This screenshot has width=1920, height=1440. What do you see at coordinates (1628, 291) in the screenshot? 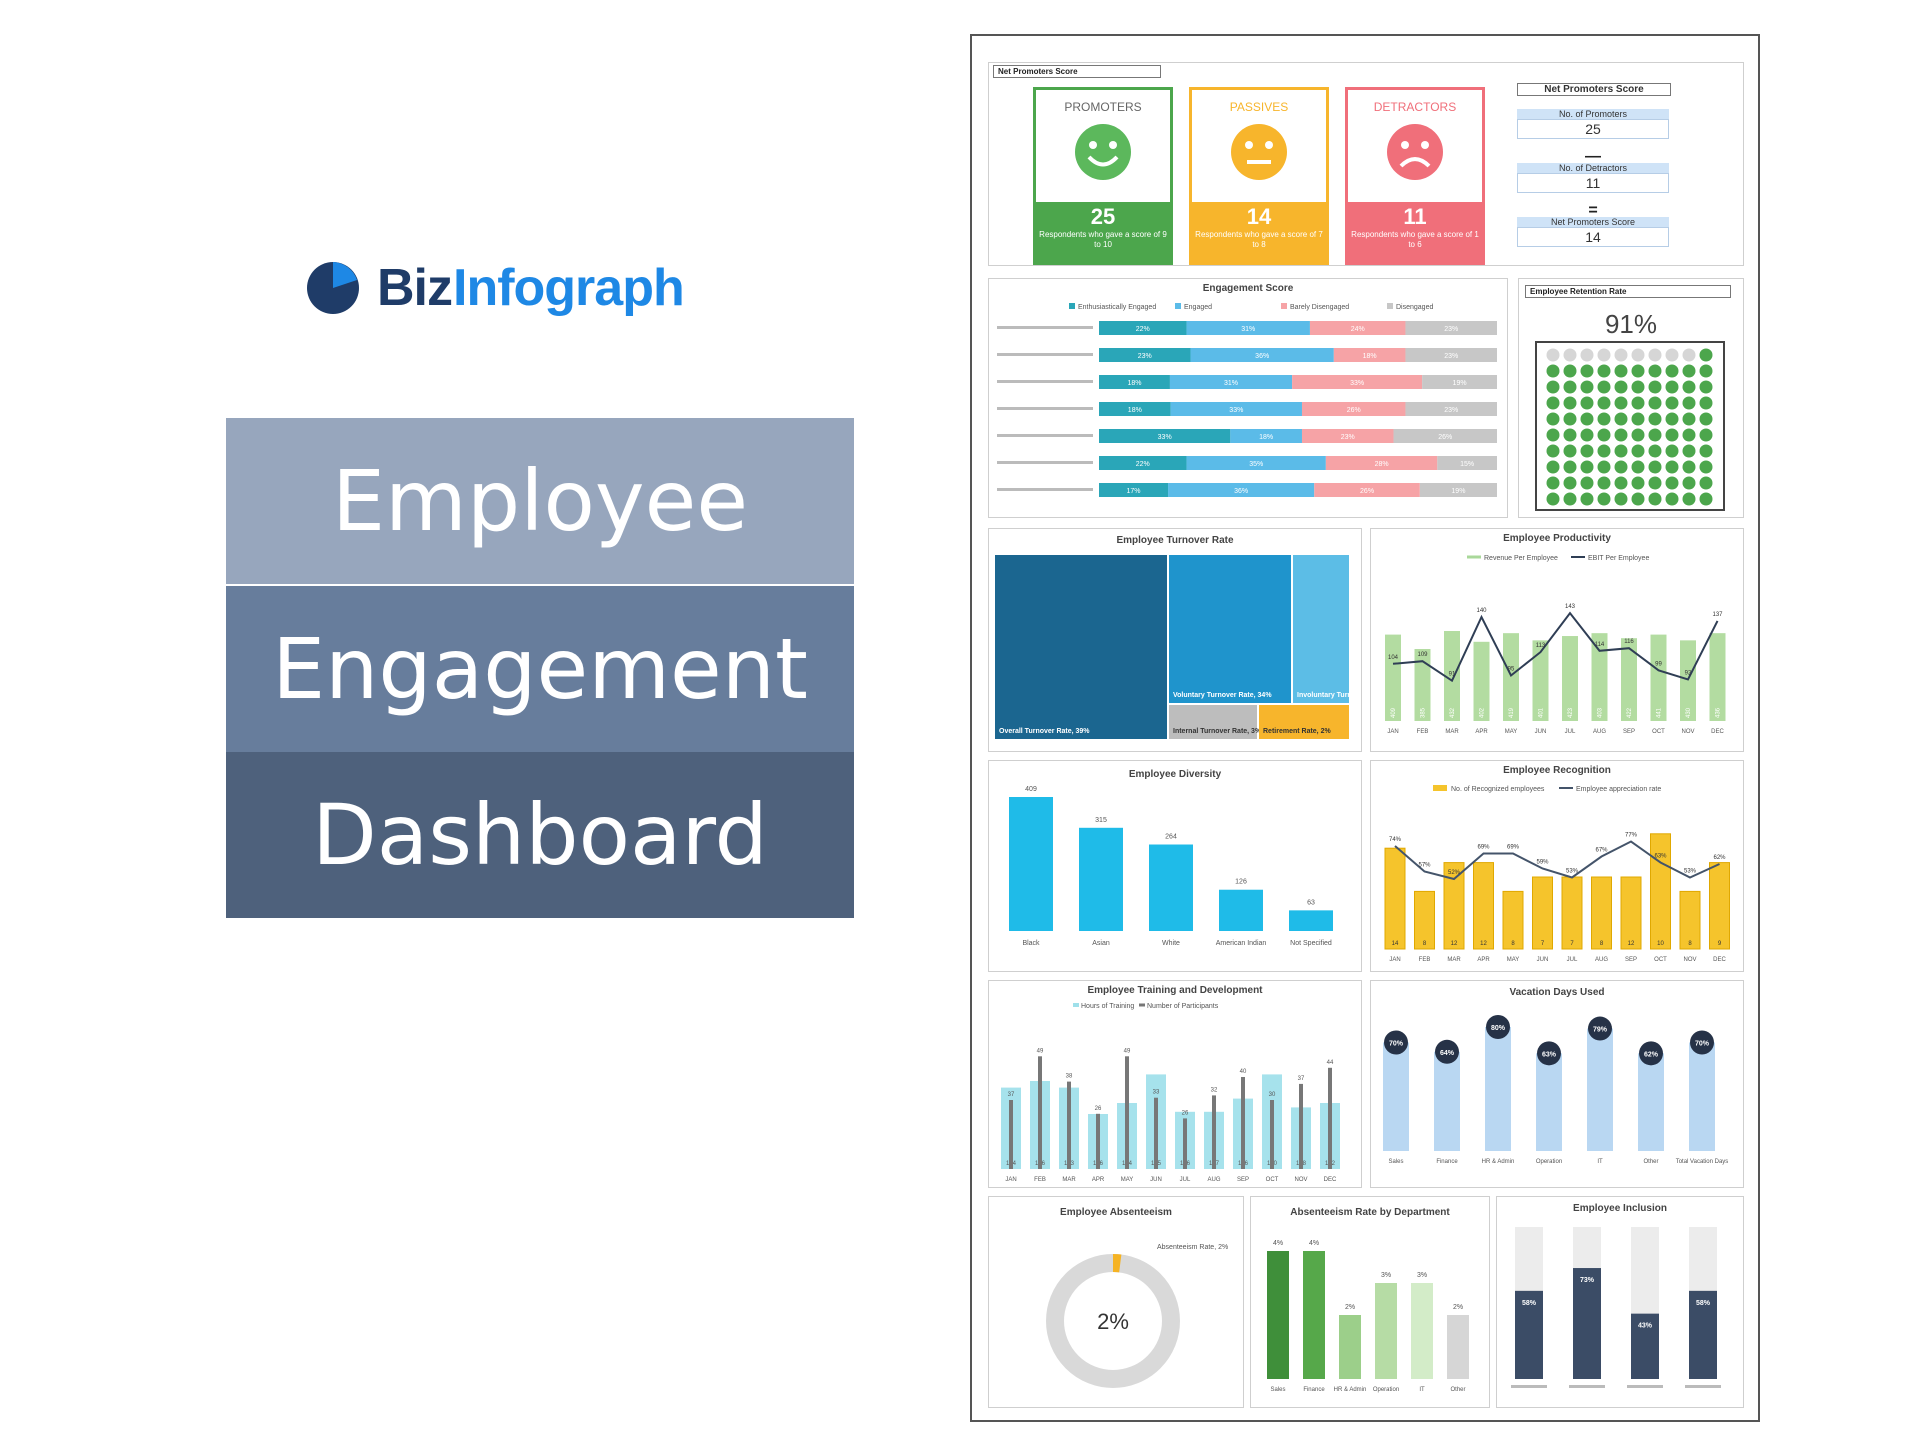
I see `retention-title: Employee Retention Rate` at bounding box center [1628, 291].